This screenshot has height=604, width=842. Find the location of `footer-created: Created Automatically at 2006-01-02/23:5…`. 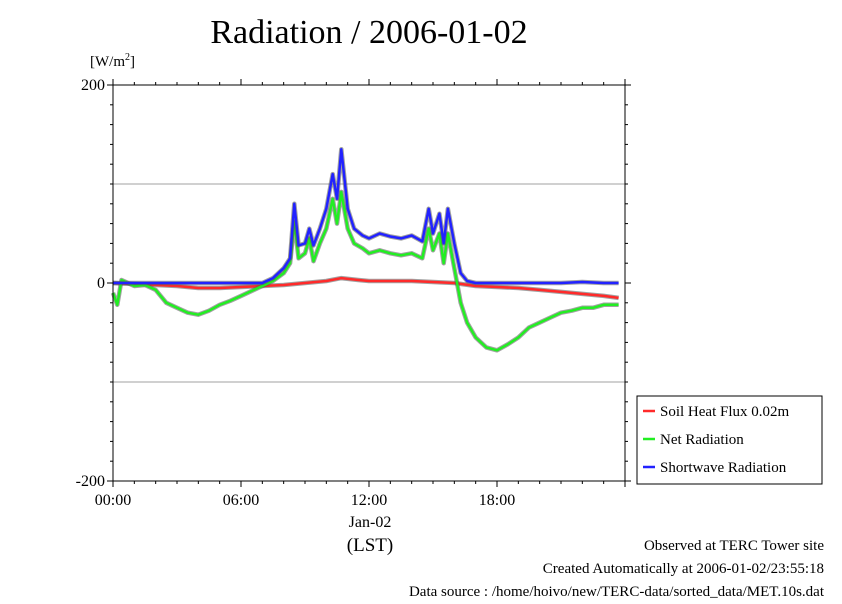

footer-created: Created Automatically at 2006-01-02/23:5… is located at coordinates (683, 569).